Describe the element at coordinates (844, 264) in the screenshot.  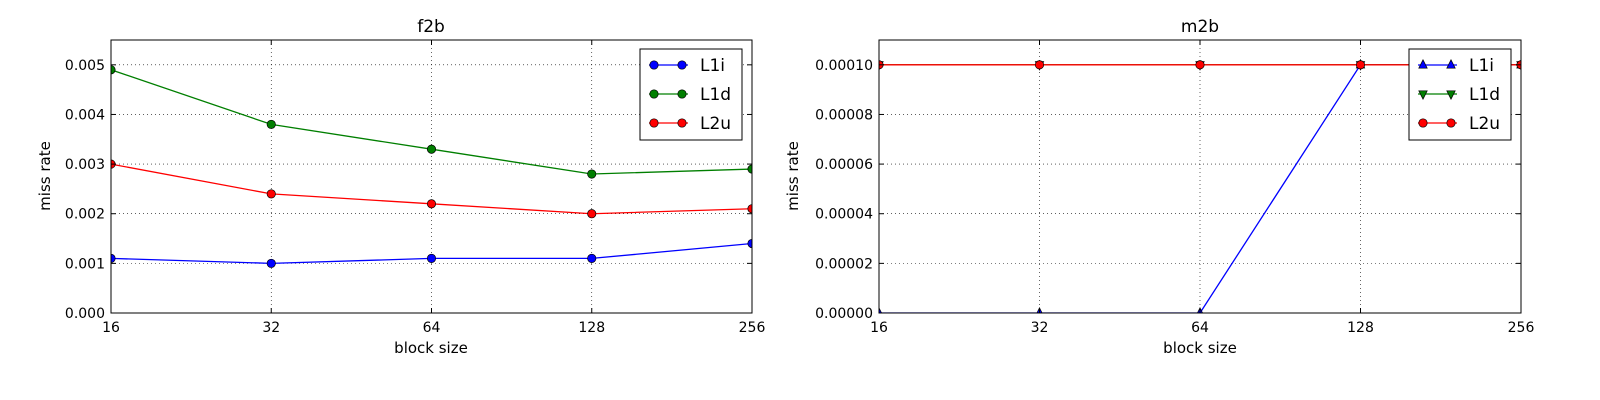
I see `y-tick-label: 0.00002` at that location.